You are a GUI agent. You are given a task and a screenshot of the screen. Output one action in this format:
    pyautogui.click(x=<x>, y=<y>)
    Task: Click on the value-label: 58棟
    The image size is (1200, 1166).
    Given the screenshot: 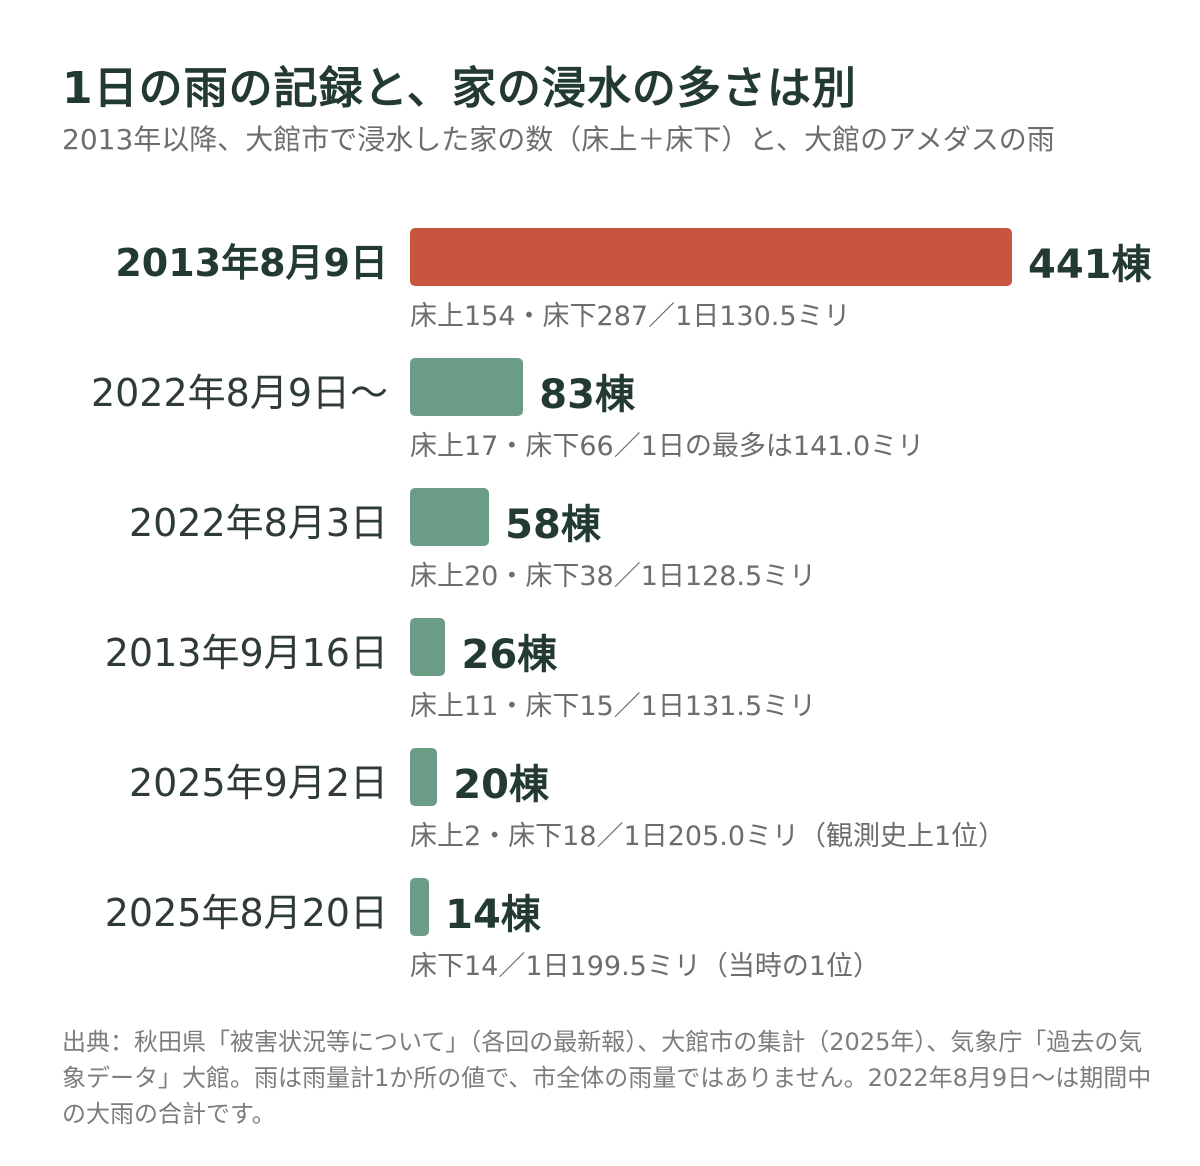 What is the action you would take?
    pyautogui.click(x=553, y=525)
    